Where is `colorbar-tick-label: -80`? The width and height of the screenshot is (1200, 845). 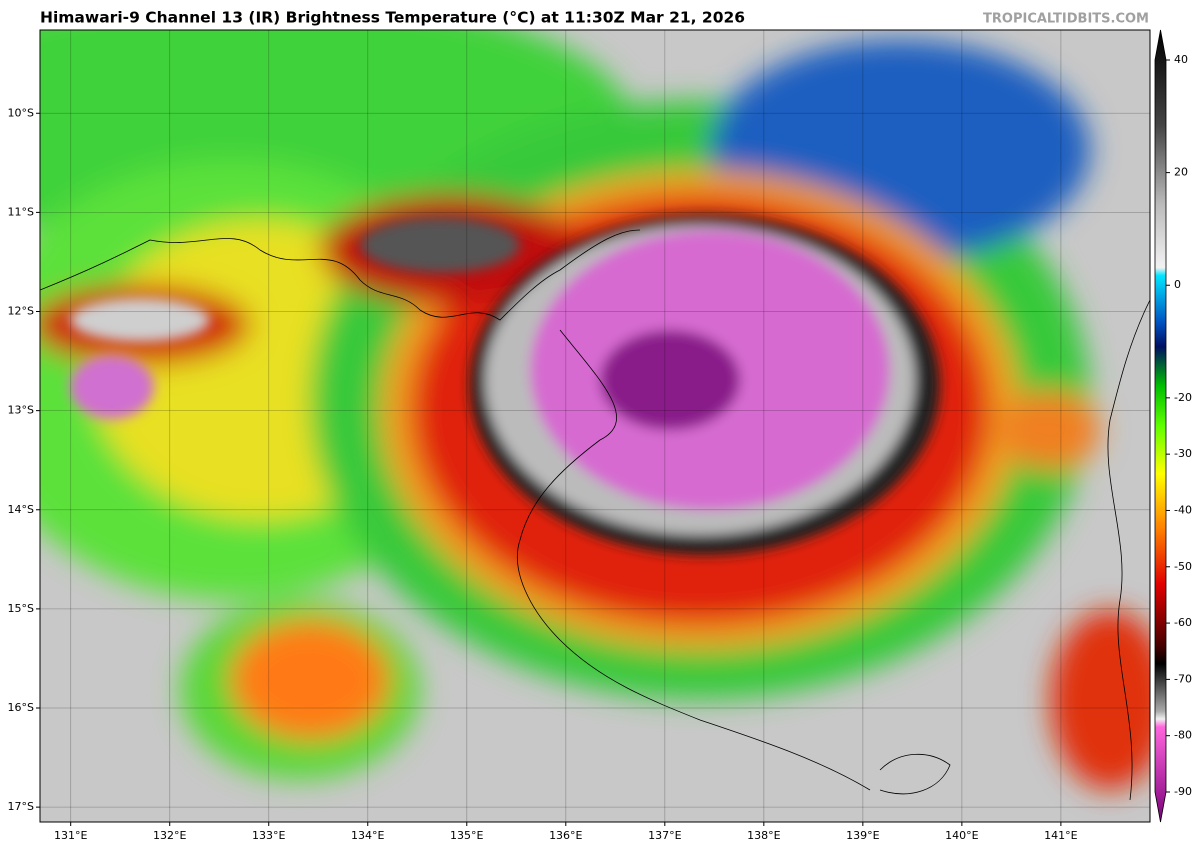 colorbar-tick-label: -80 is located at coordinates (1183, 735).